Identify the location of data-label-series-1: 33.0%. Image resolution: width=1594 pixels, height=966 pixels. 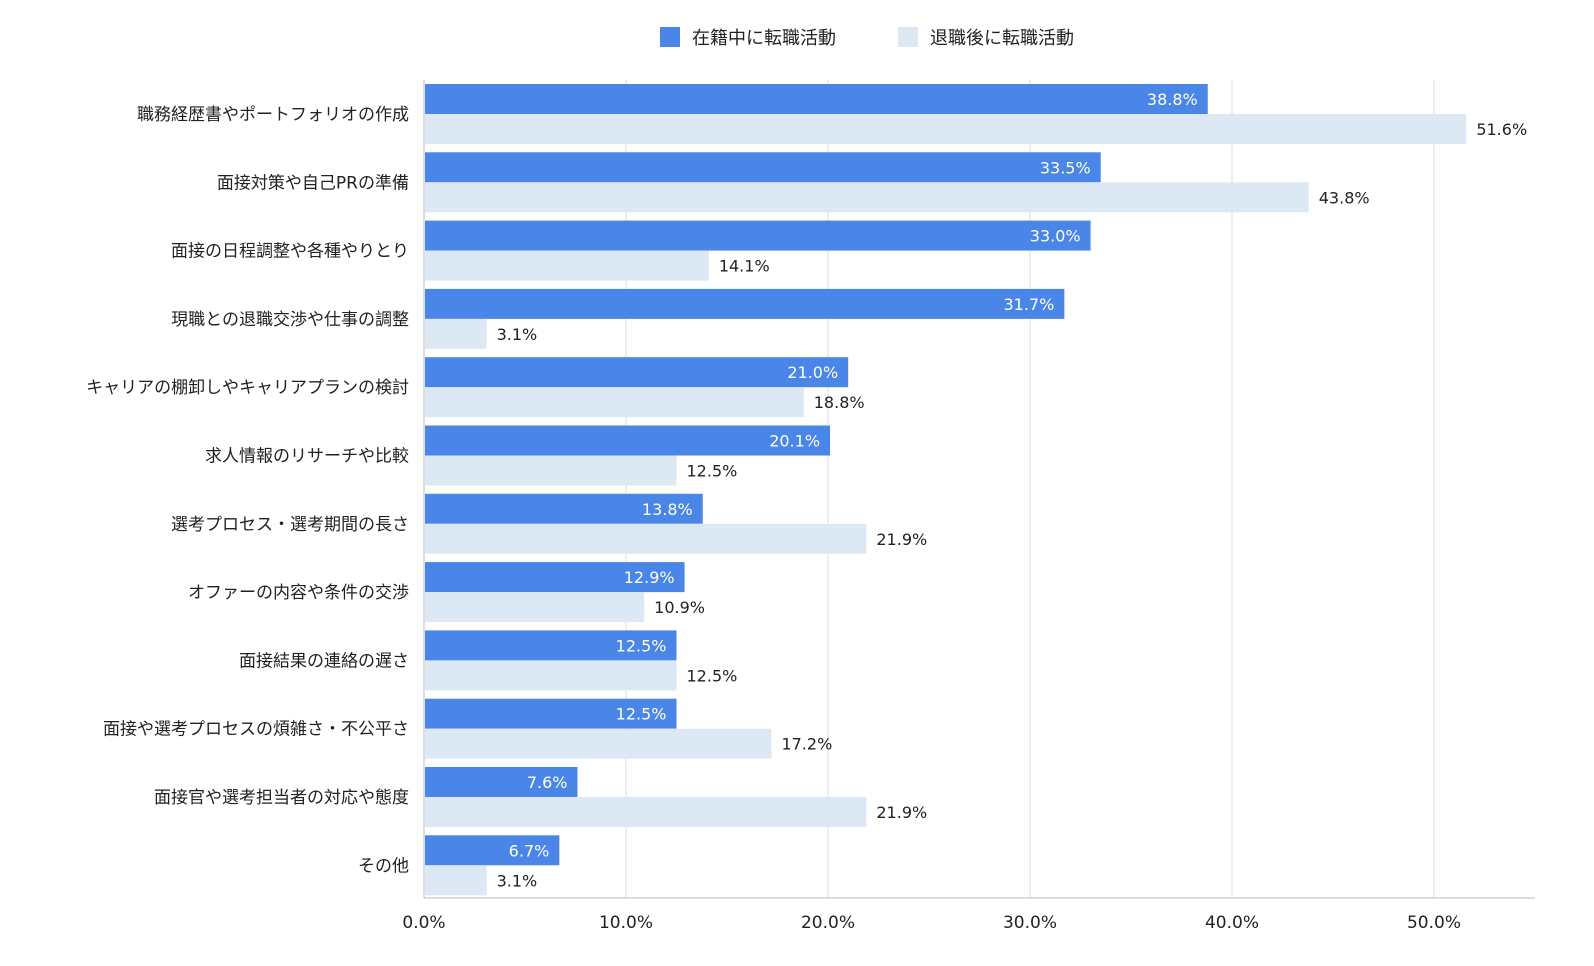
(1055, 236).